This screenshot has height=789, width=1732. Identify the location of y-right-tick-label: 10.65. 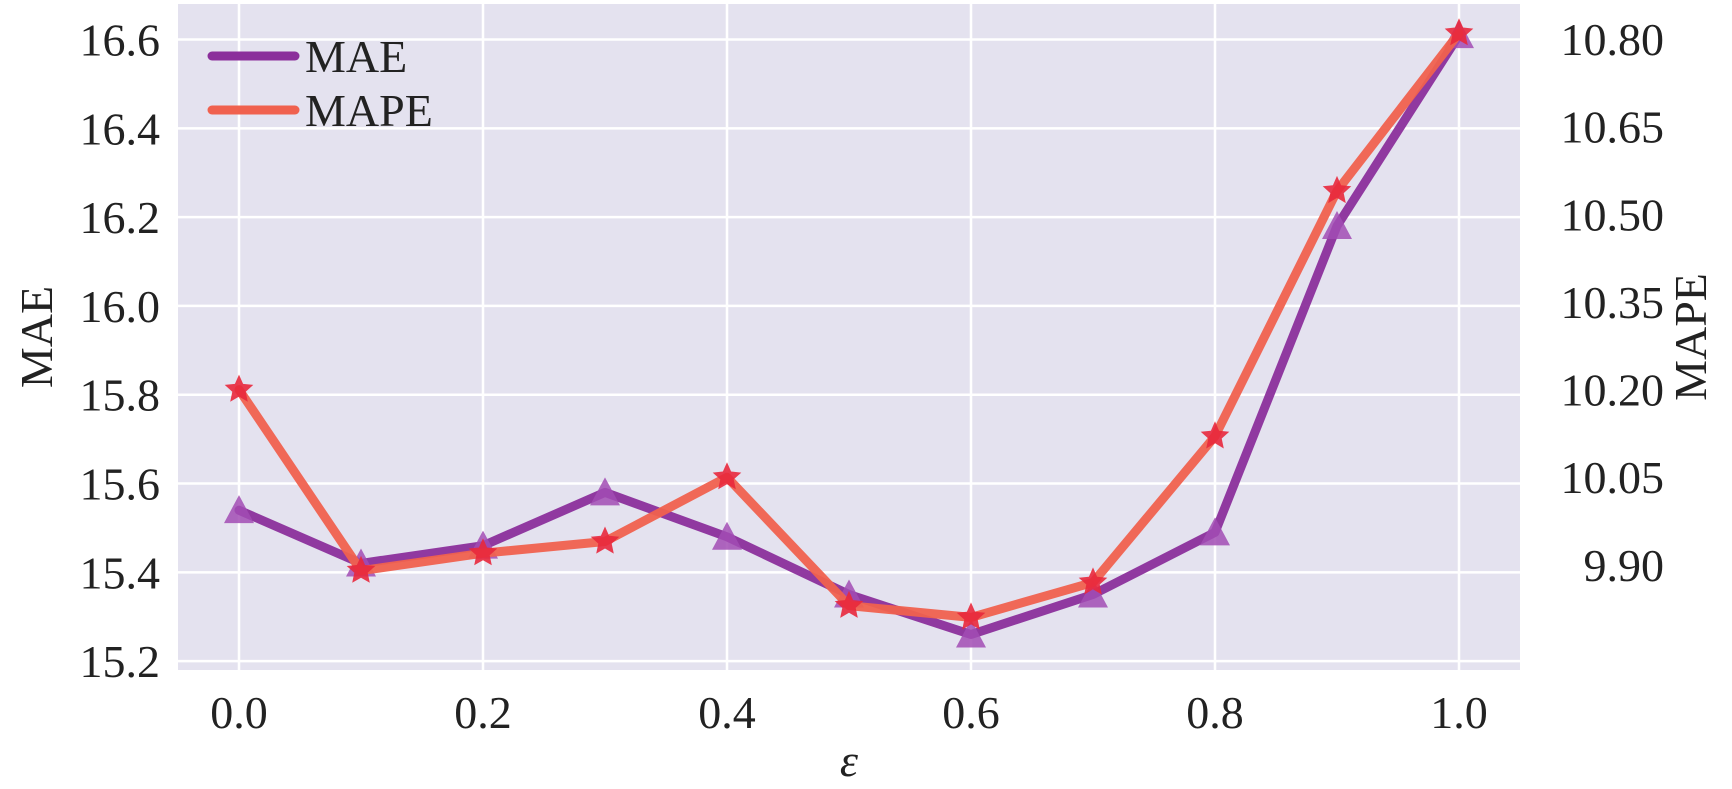
(1613, 127).